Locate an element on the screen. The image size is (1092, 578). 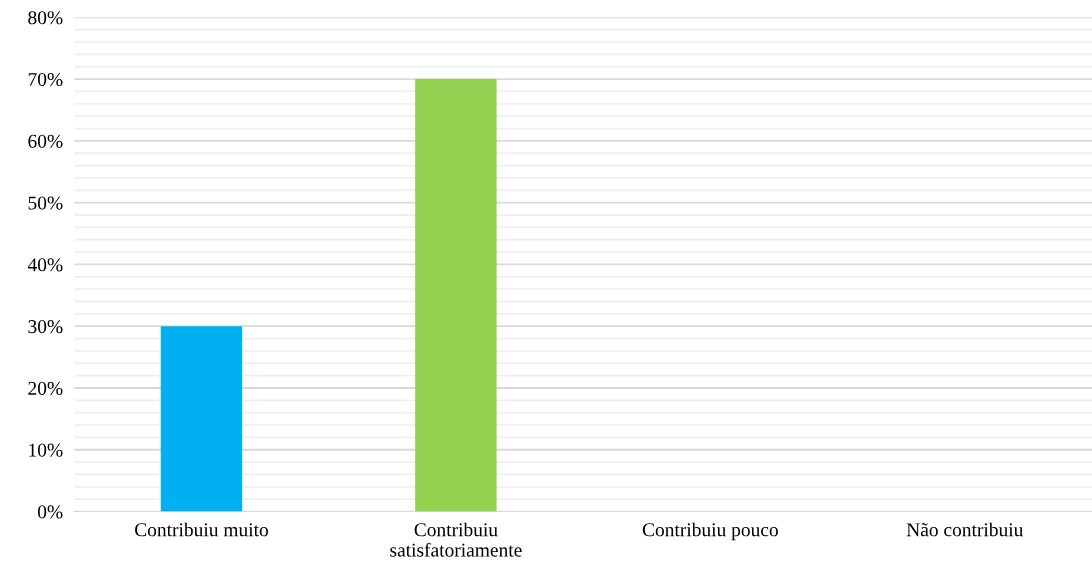
y-tick-label: 30% is located at coordinates (45, 327).